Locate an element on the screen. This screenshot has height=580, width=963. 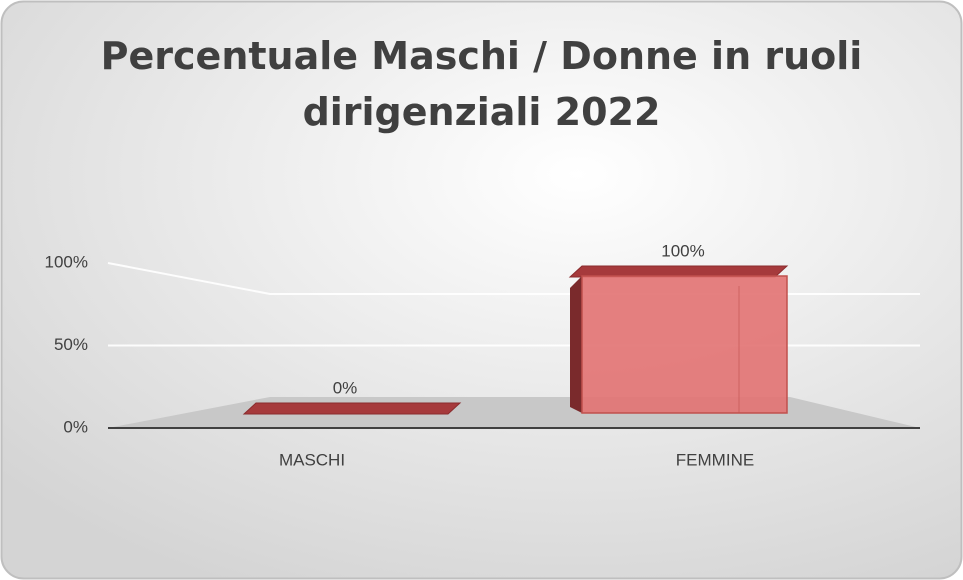
y-tick-label: 100% is located at coordinates (66, 261).